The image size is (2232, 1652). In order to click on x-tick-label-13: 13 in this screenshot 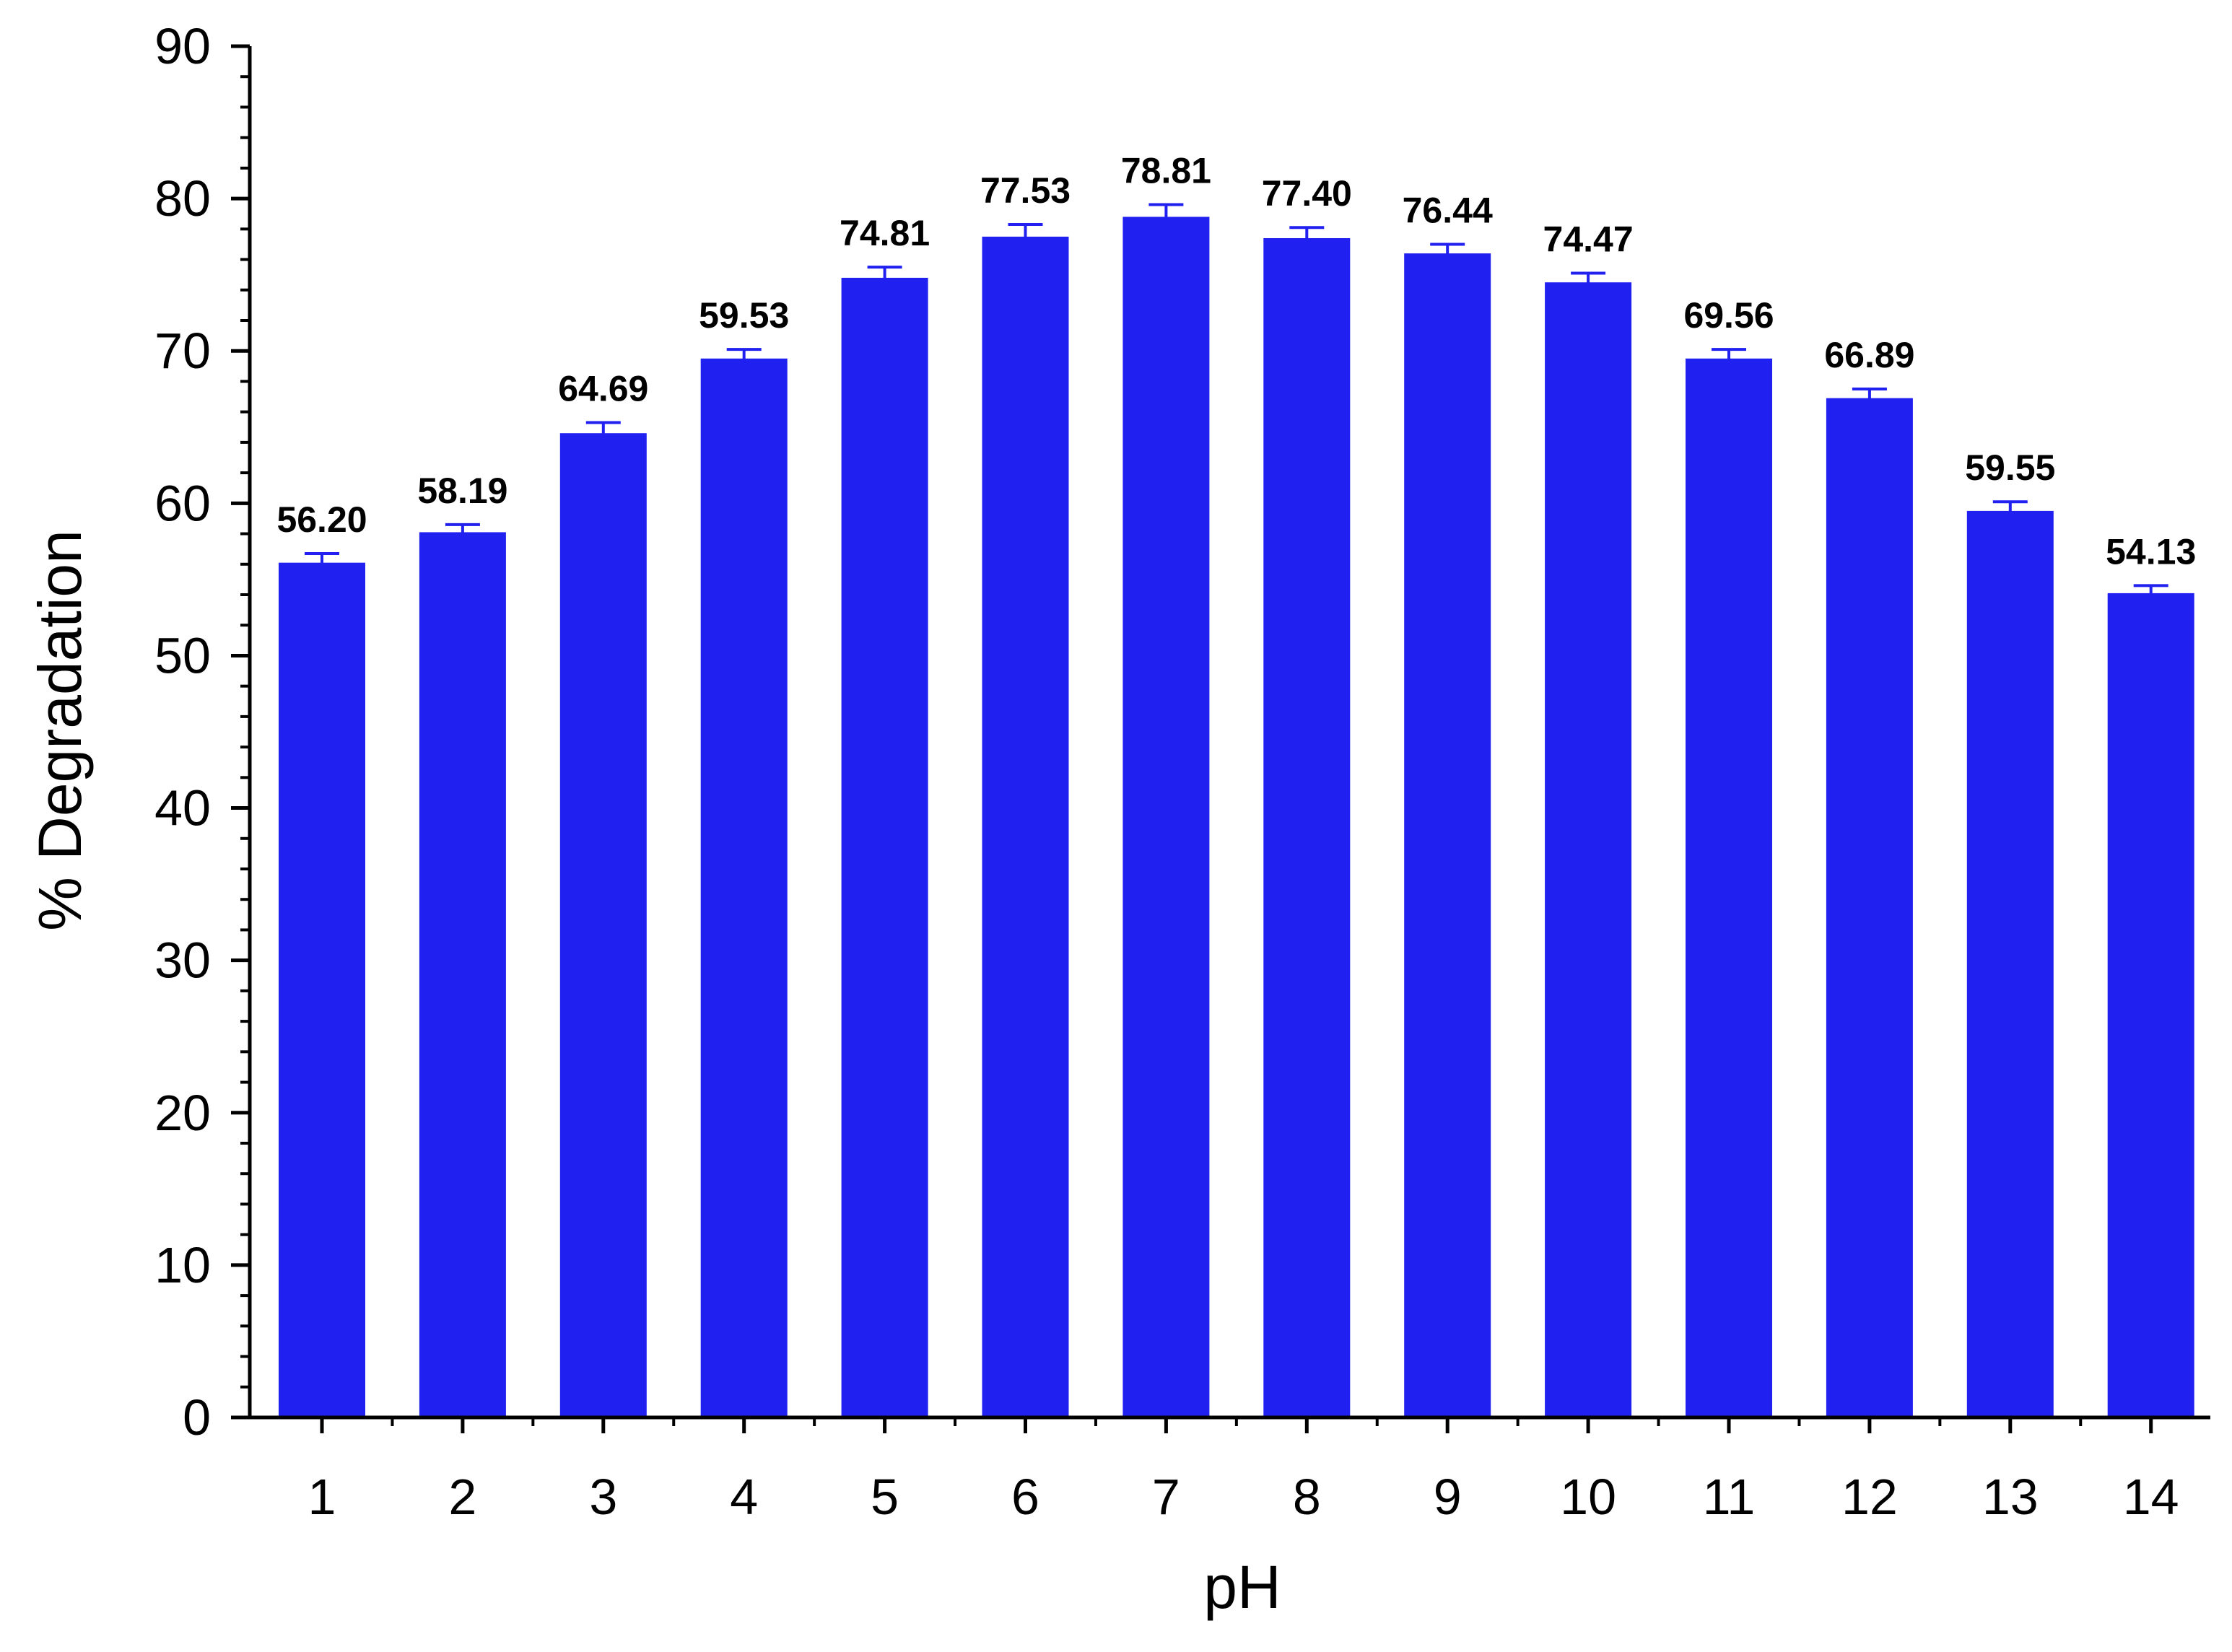, I will do `click(2010, 1497)`.